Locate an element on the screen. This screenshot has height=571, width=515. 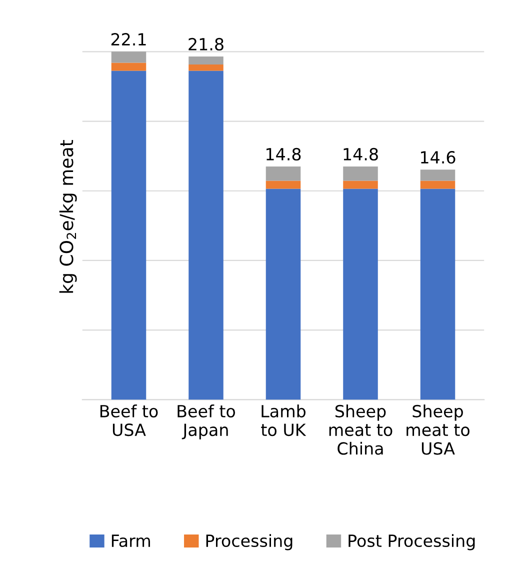
legend-label: Farm is located at coordinates (131, 541).